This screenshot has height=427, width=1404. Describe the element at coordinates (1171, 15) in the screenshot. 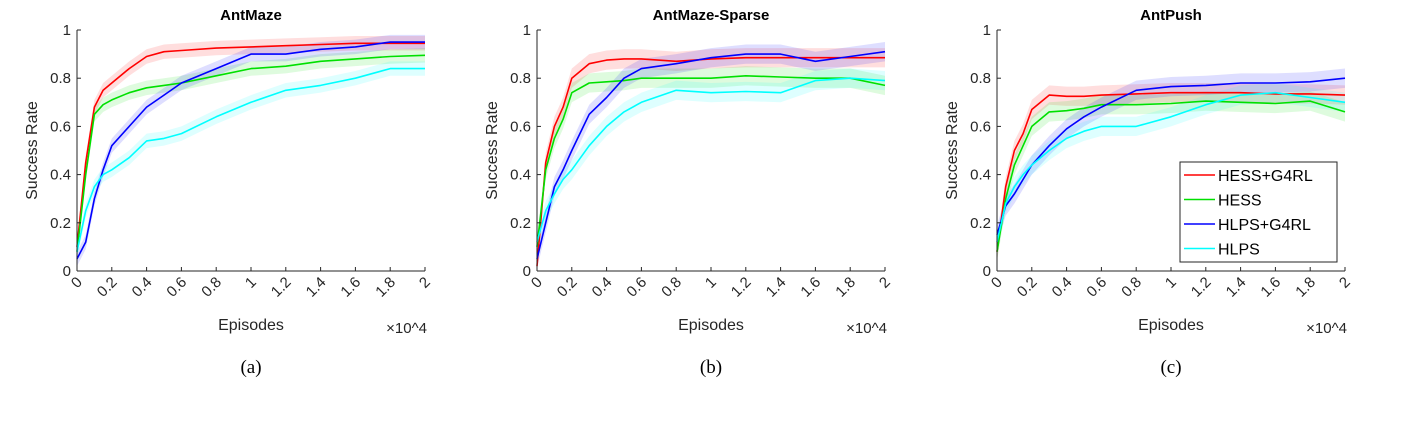

I see `chart-title: AntPush` at that location.